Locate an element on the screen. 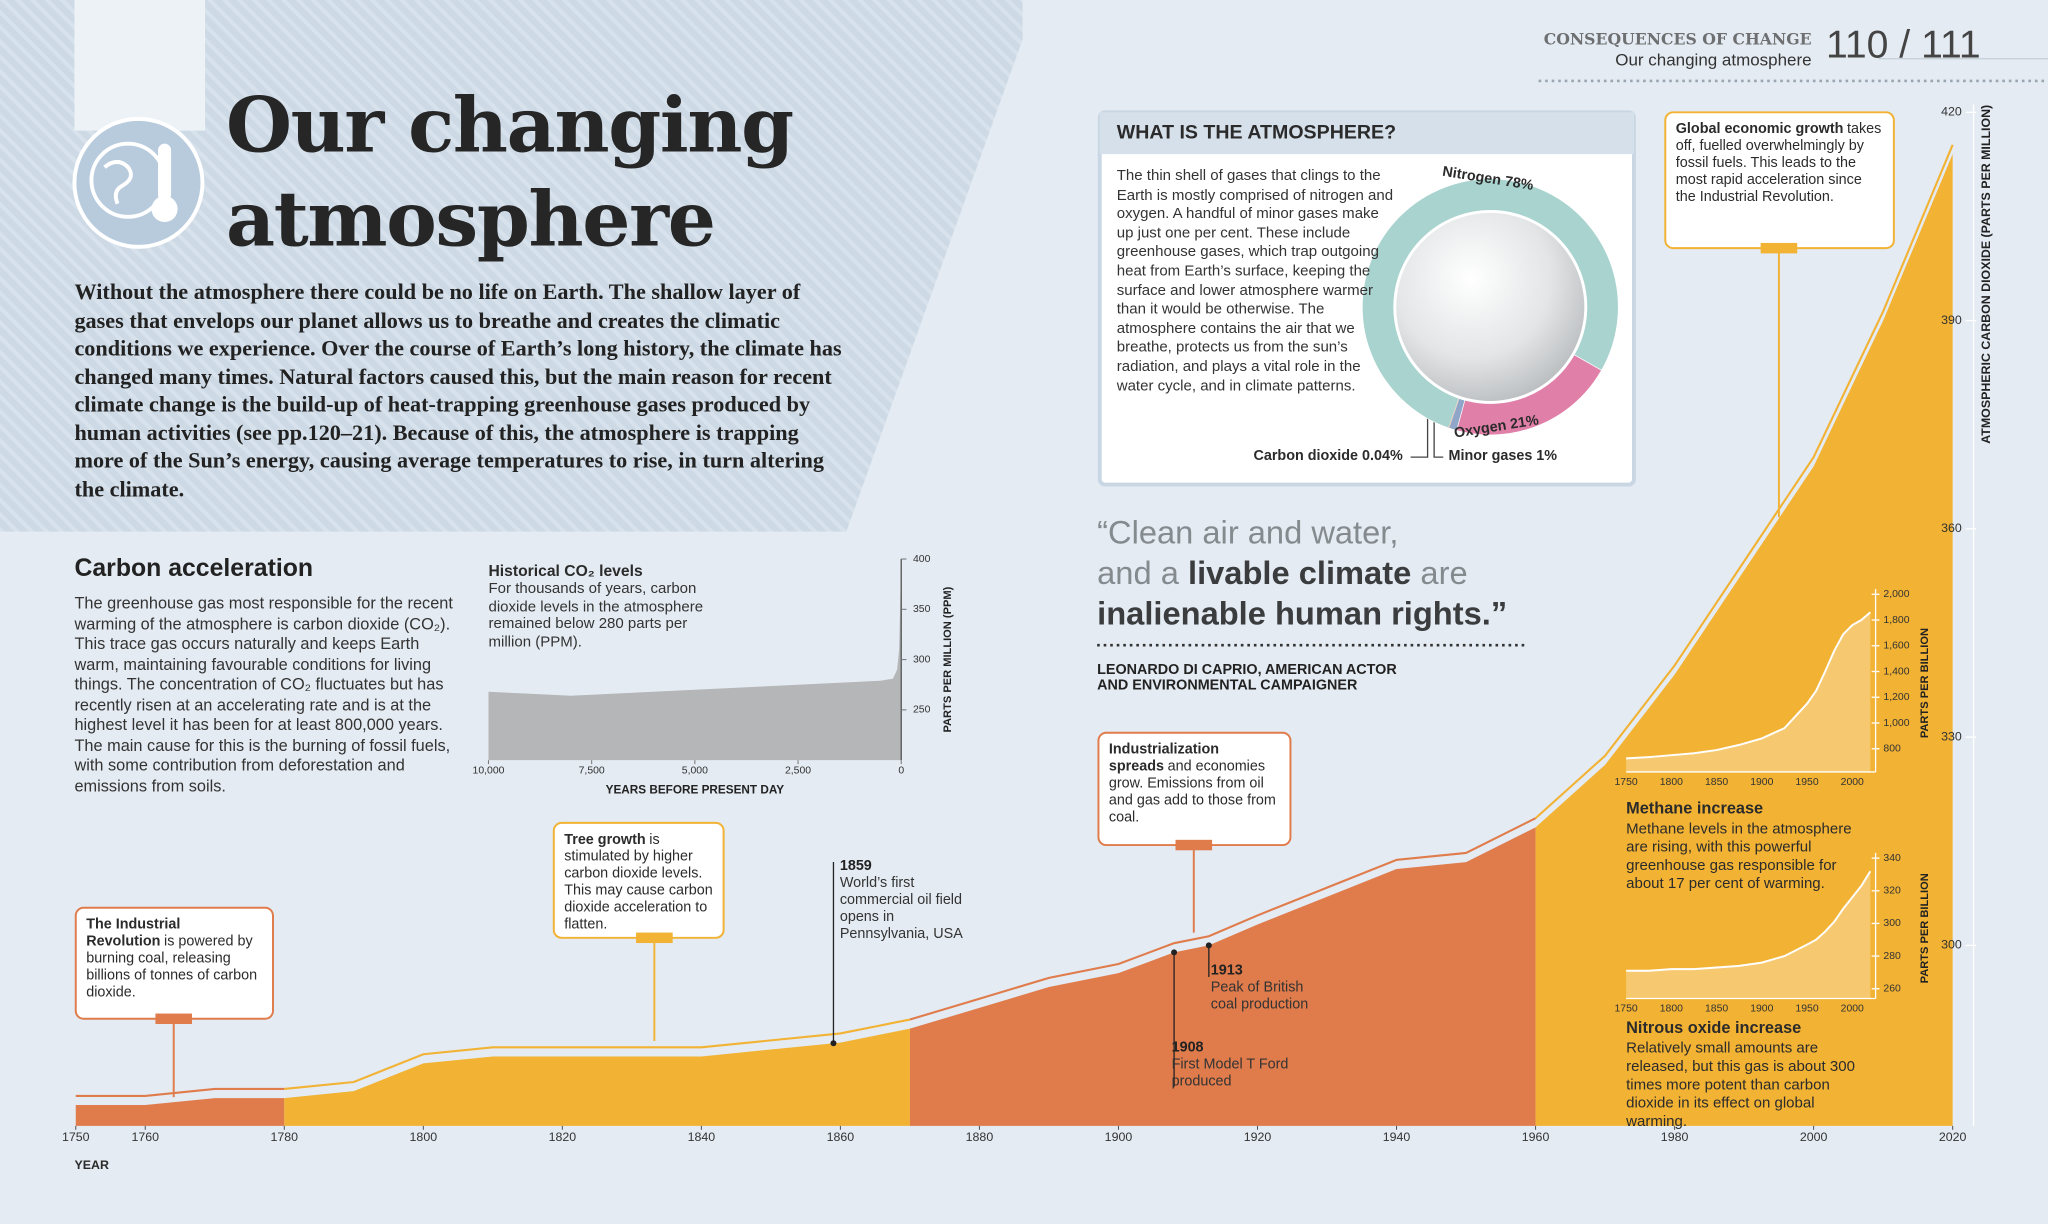 The height and width of the screenshot is (1224, 2048). y-tick-label: 1,800 is located at coordinates (1896, 620).